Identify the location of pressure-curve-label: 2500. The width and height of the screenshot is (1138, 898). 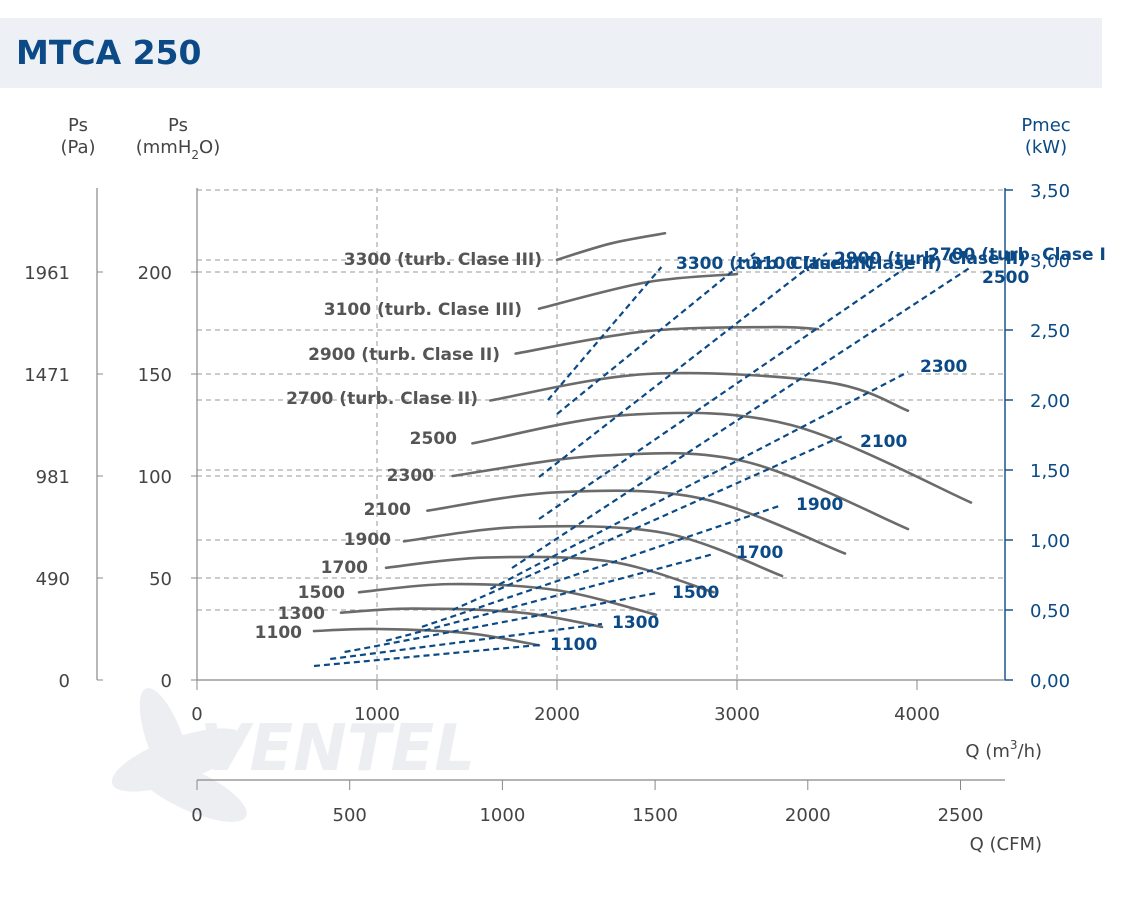
(433, 439).